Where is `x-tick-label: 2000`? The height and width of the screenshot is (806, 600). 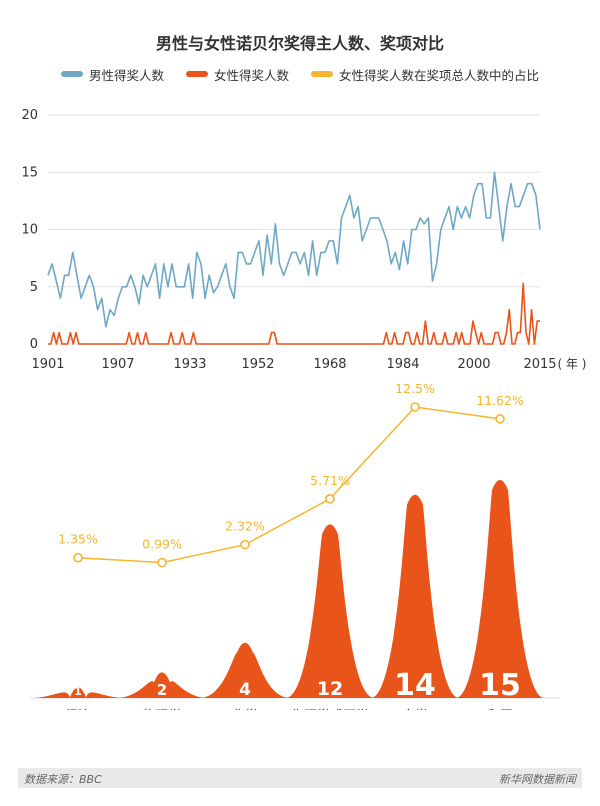 x-tick-label: 2000 is located at coordinates (473, 364).